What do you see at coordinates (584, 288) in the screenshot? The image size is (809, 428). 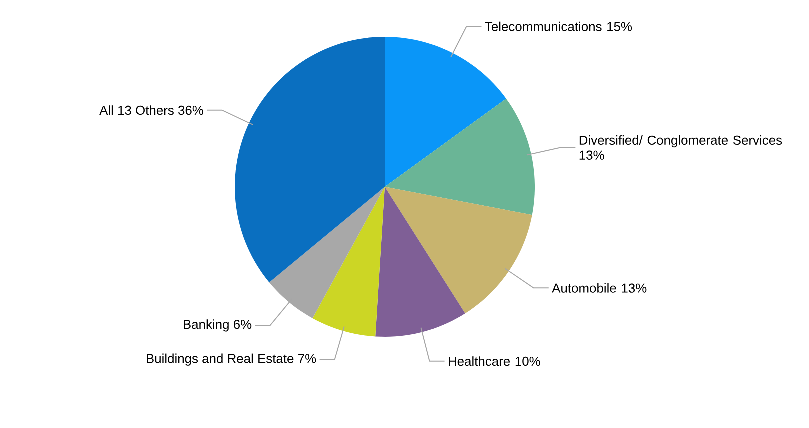 I see `slice-label: Automobile` at bounding box center [584, 288].